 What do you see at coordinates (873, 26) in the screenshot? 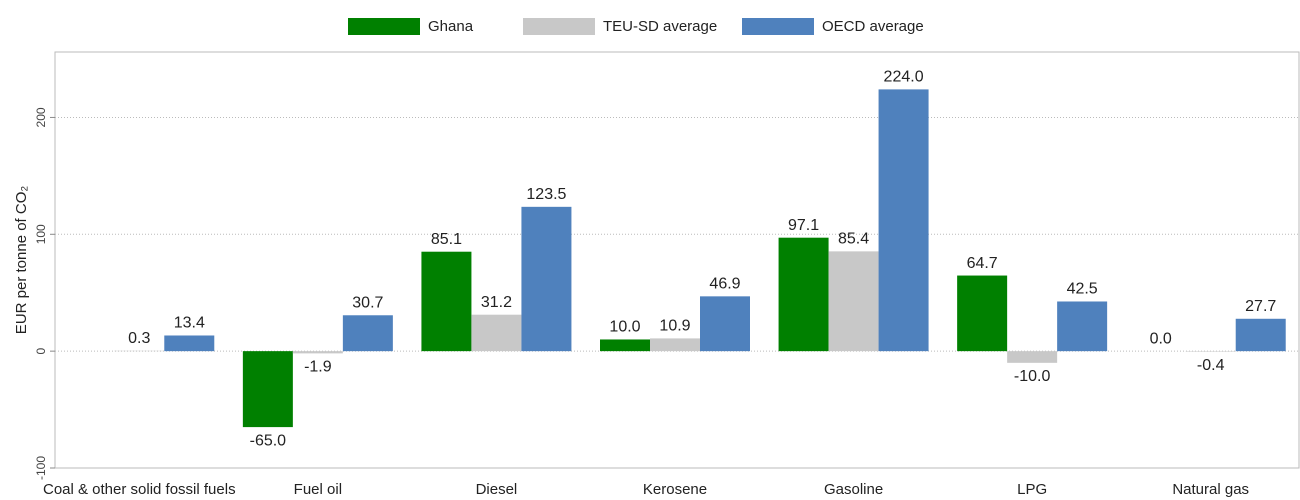
I see `legend-label: OECD average` at bounding box center [873, 26].